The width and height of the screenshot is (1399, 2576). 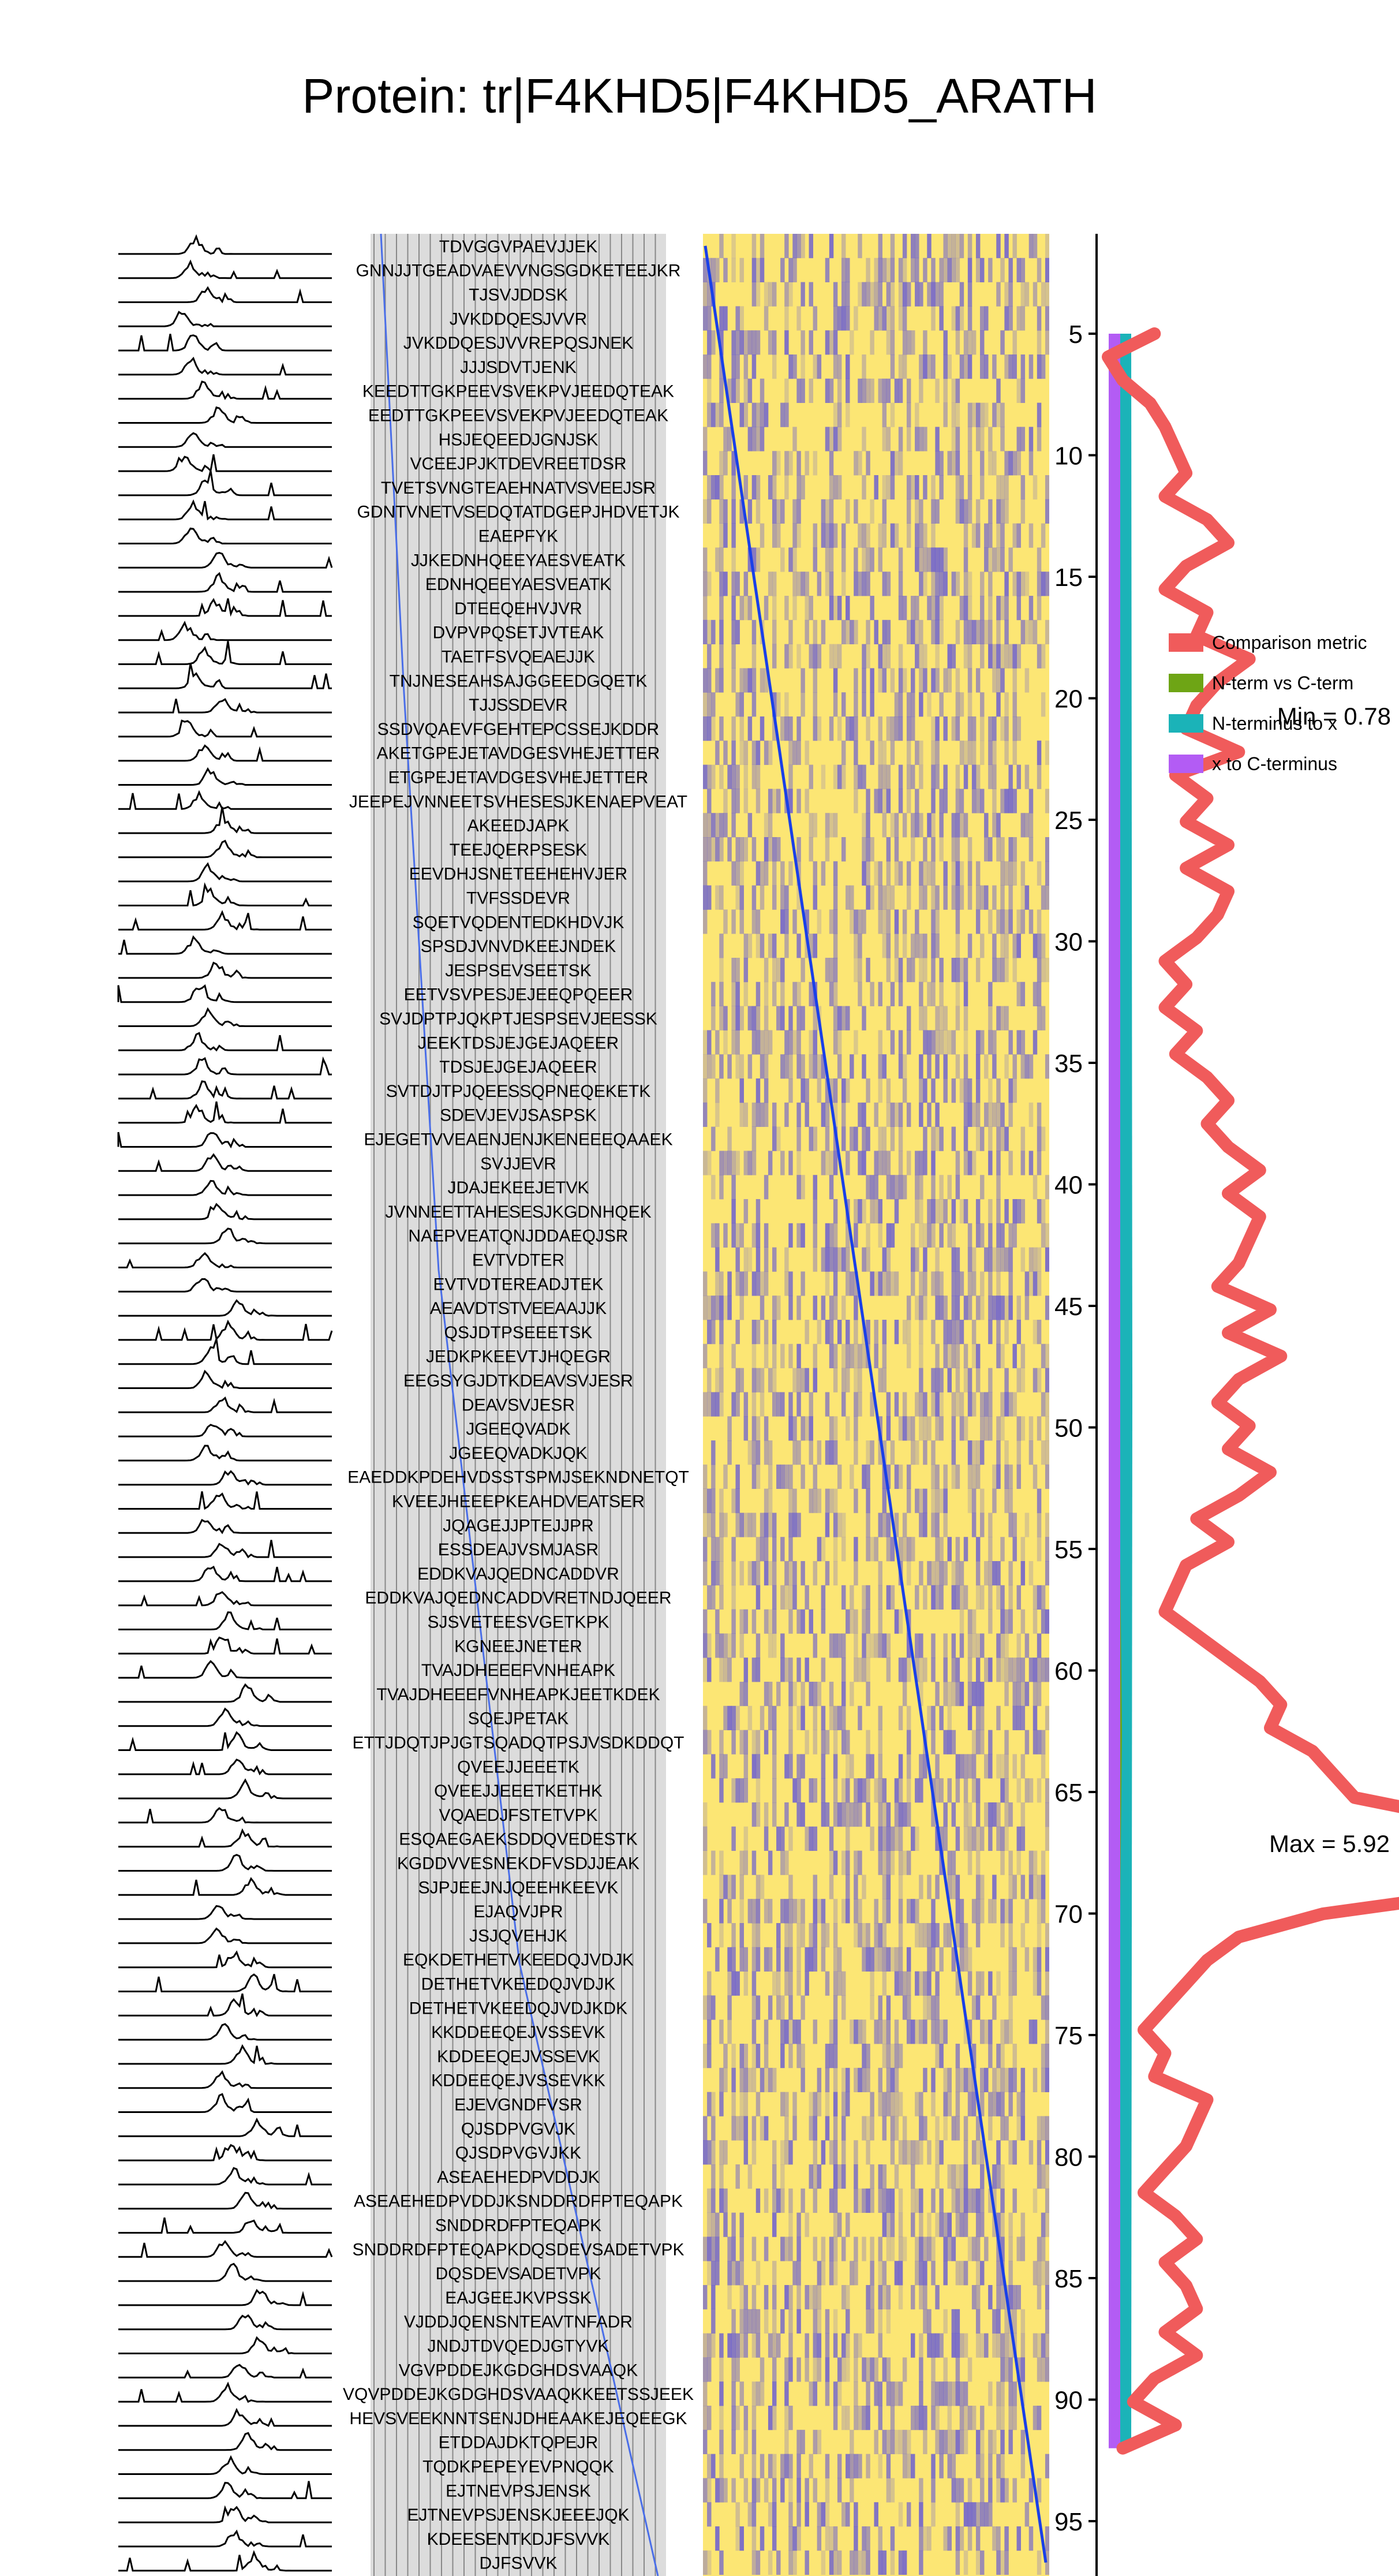 What do you see at coordinates (1076, 334) in the screenshot?
I see `axis-tick-label: 5` at bounding box center [1076, 334].